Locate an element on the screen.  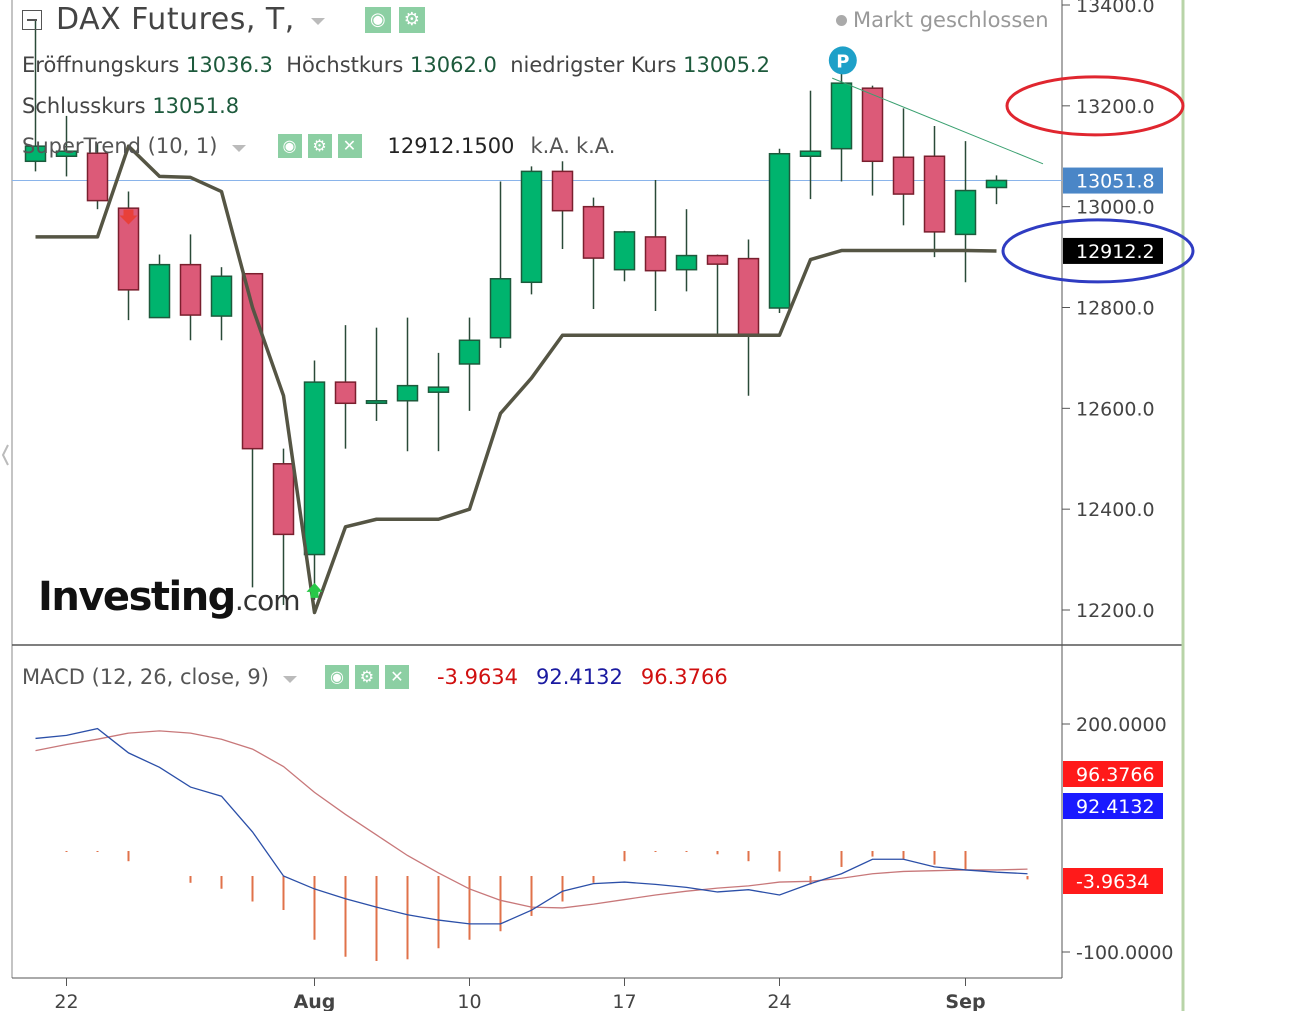
macd-y-tick-label: -100.0000 is located at coordinates (1125, 953).